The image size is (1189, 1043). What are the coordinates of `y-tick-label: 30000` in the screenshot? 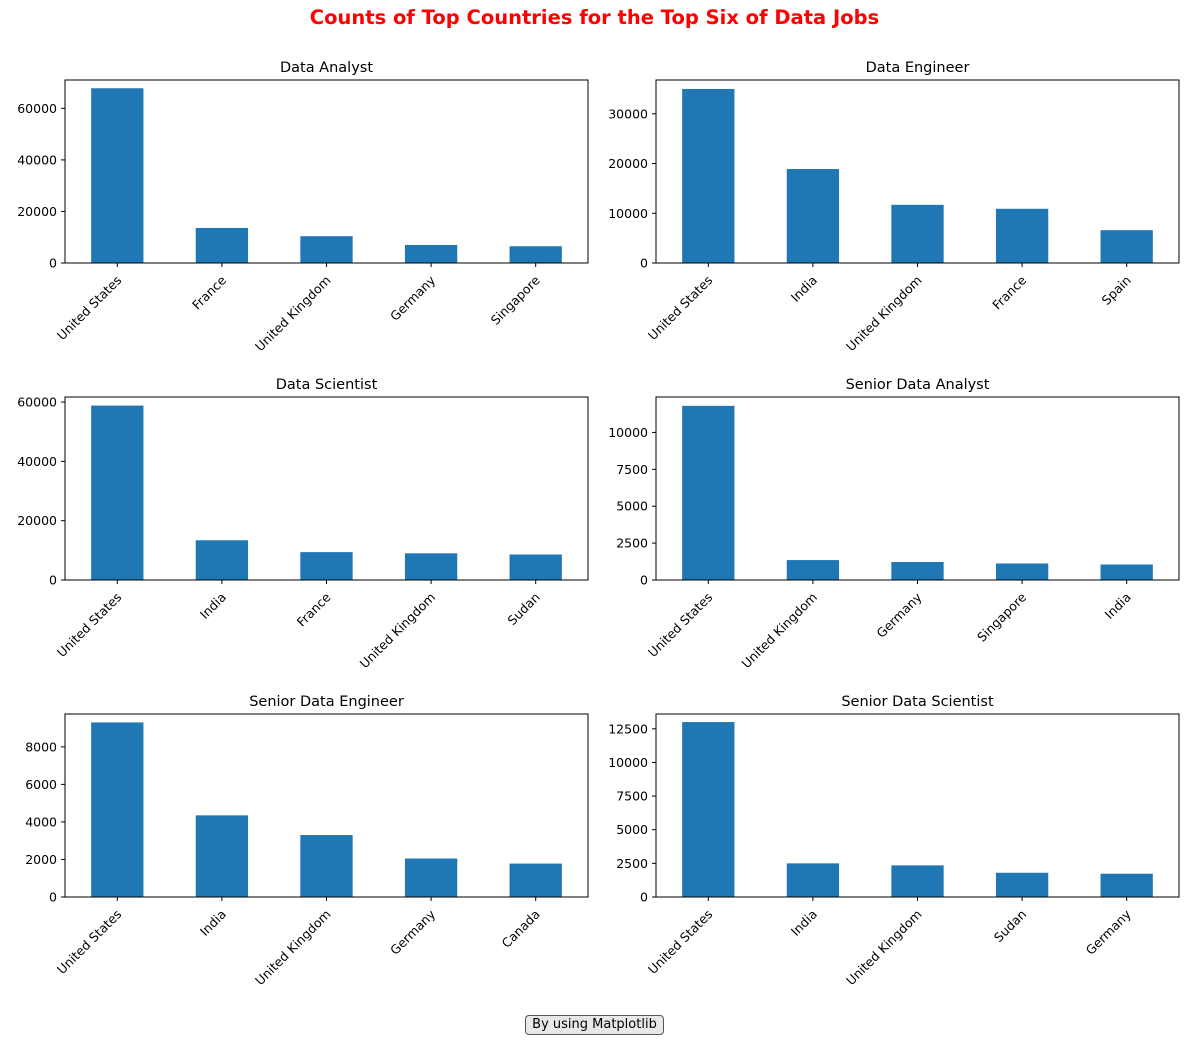 It's located at (628, 113).